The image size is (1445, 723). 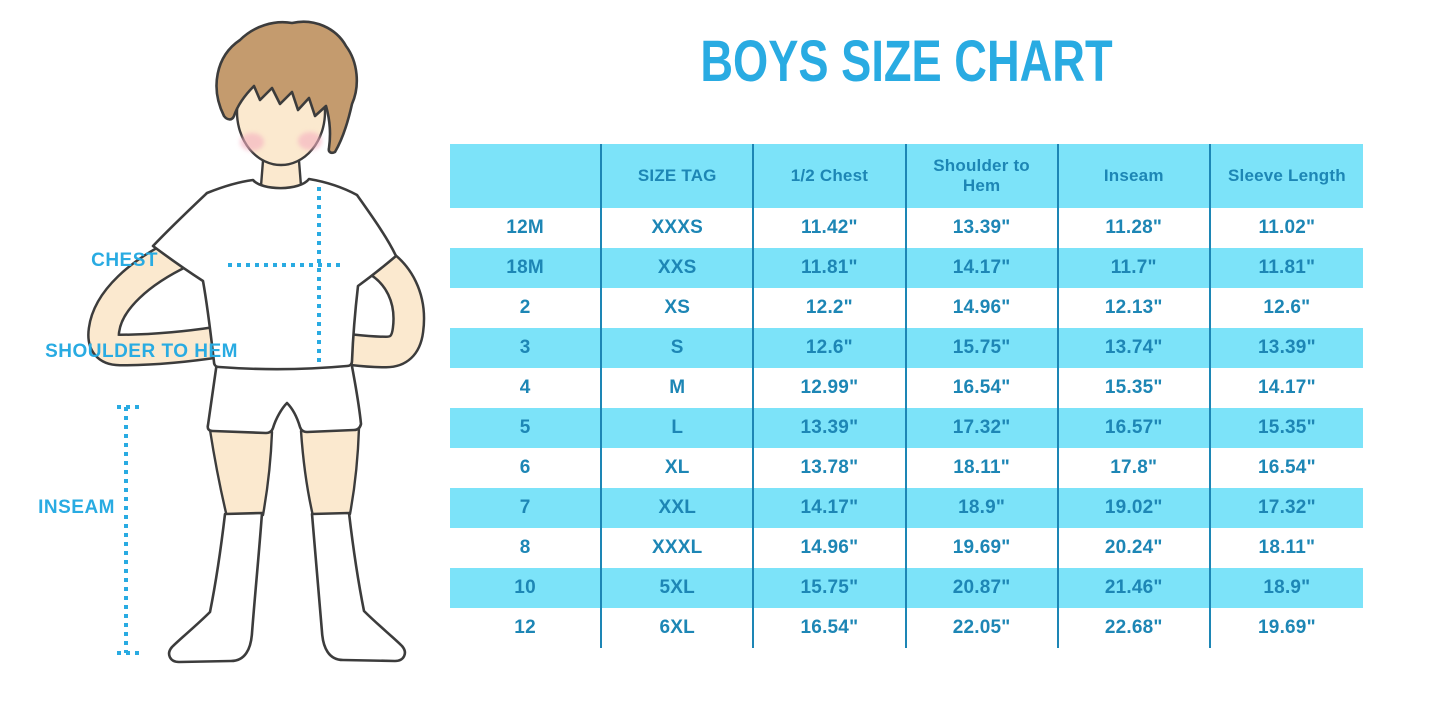 I want to click on table-row: 18M XXS 11.81" 14.17" 11.7" 11.81", so click(x=906, y=268).